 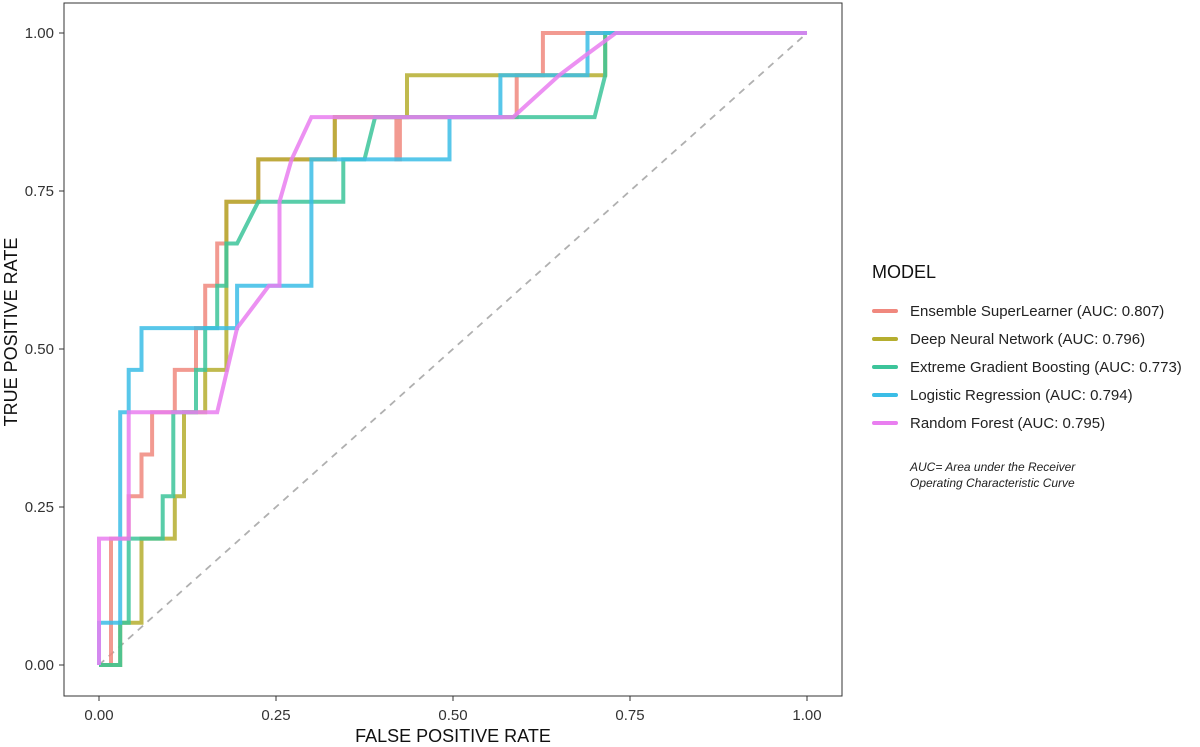 I want to click on legend-item-4: Logistic Regression (AUC: 0.794), so click(x=1035, y=395).